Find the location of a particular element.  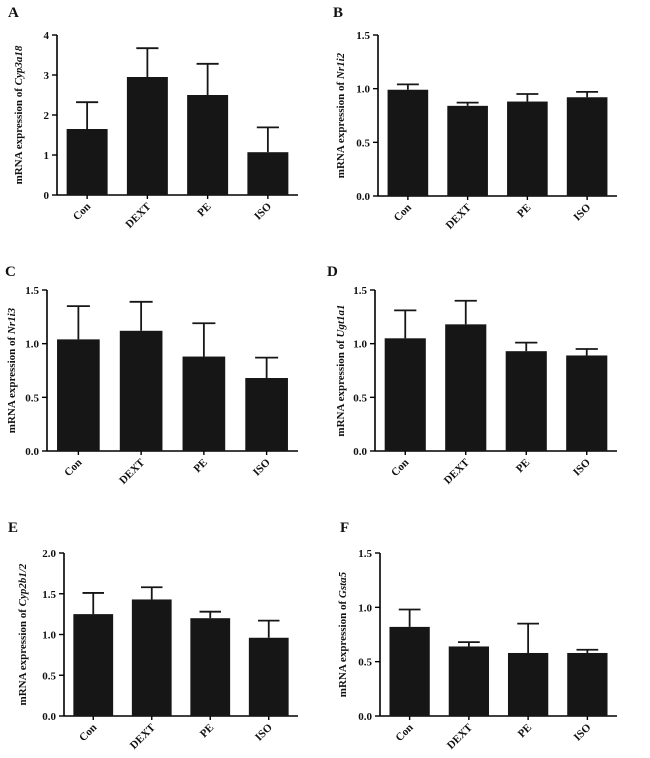

y-axis-label-gene: Cyp3a18 is located at coordinates (19, 65).